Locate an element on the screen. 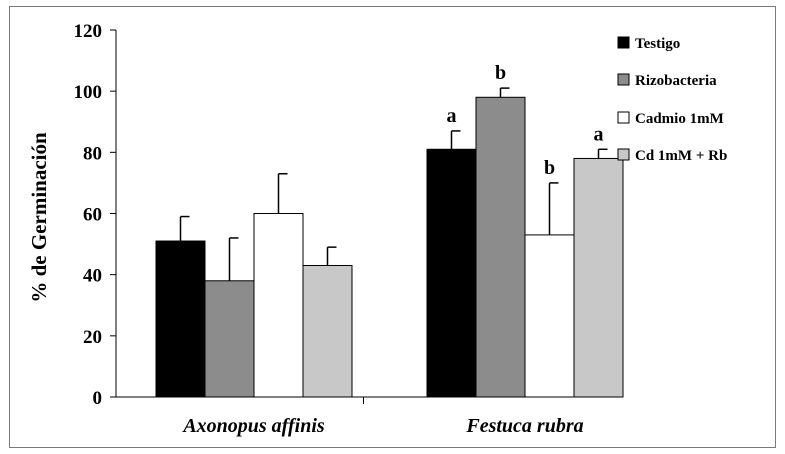  y-tick-label: 120 is located at coordinates (88, 31).